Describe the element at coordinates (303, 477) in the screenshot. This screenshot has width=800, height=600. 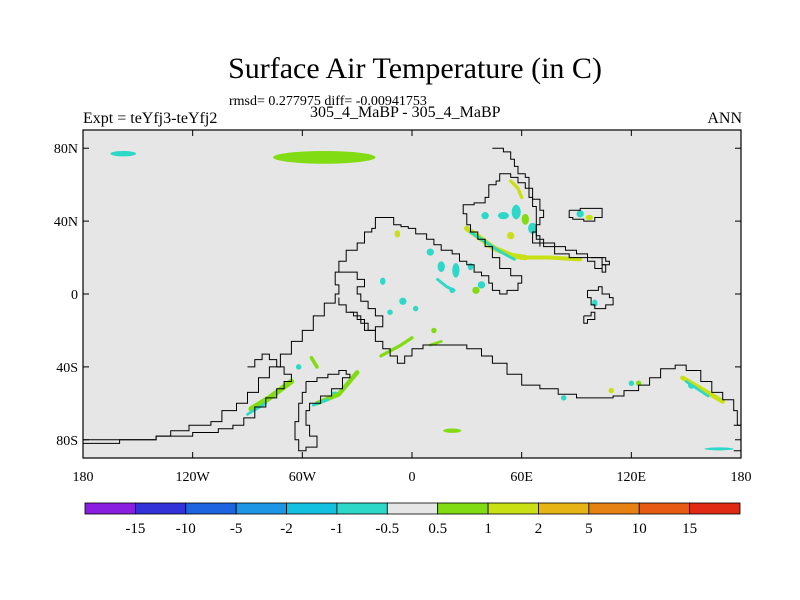
I see `x-tick-label: 60W` at that location.